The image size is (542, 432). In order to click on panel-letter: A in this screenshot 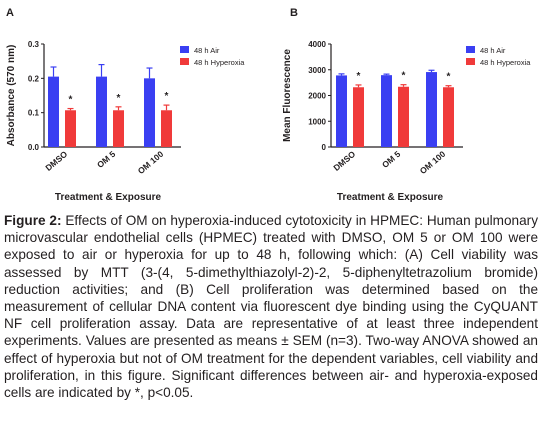, I will do `click(10, 13)`.